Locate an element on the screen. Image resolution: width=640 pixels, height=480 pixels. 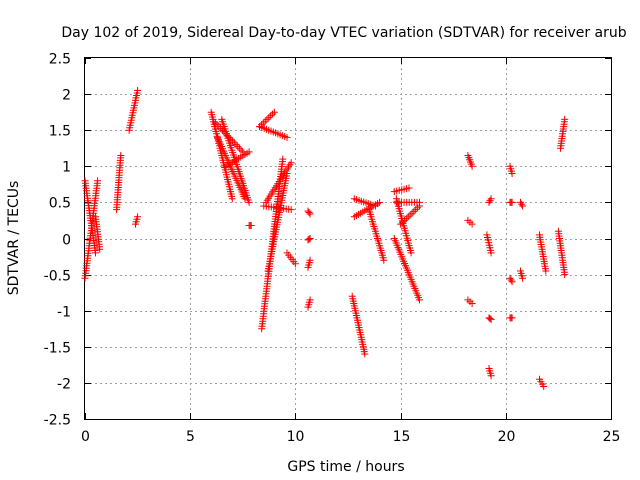
x-tick-label: 15 is located at coordinates (402, 437).